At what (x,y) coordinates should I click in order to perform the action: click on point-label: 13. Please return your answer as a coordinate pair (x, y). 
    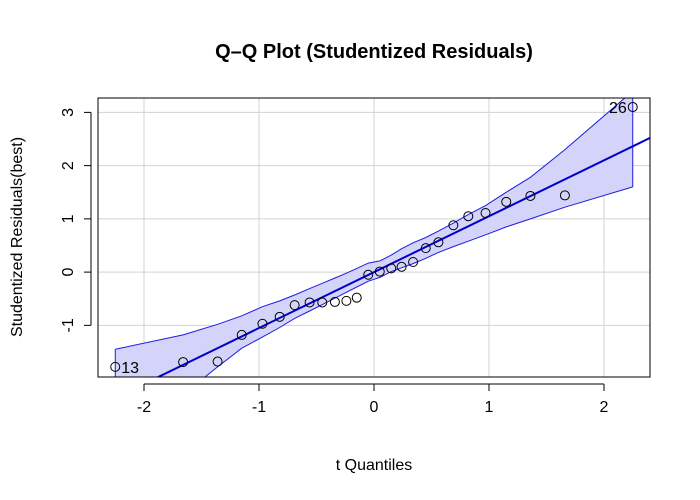
    Looking at the image, I should click on (130, 368).